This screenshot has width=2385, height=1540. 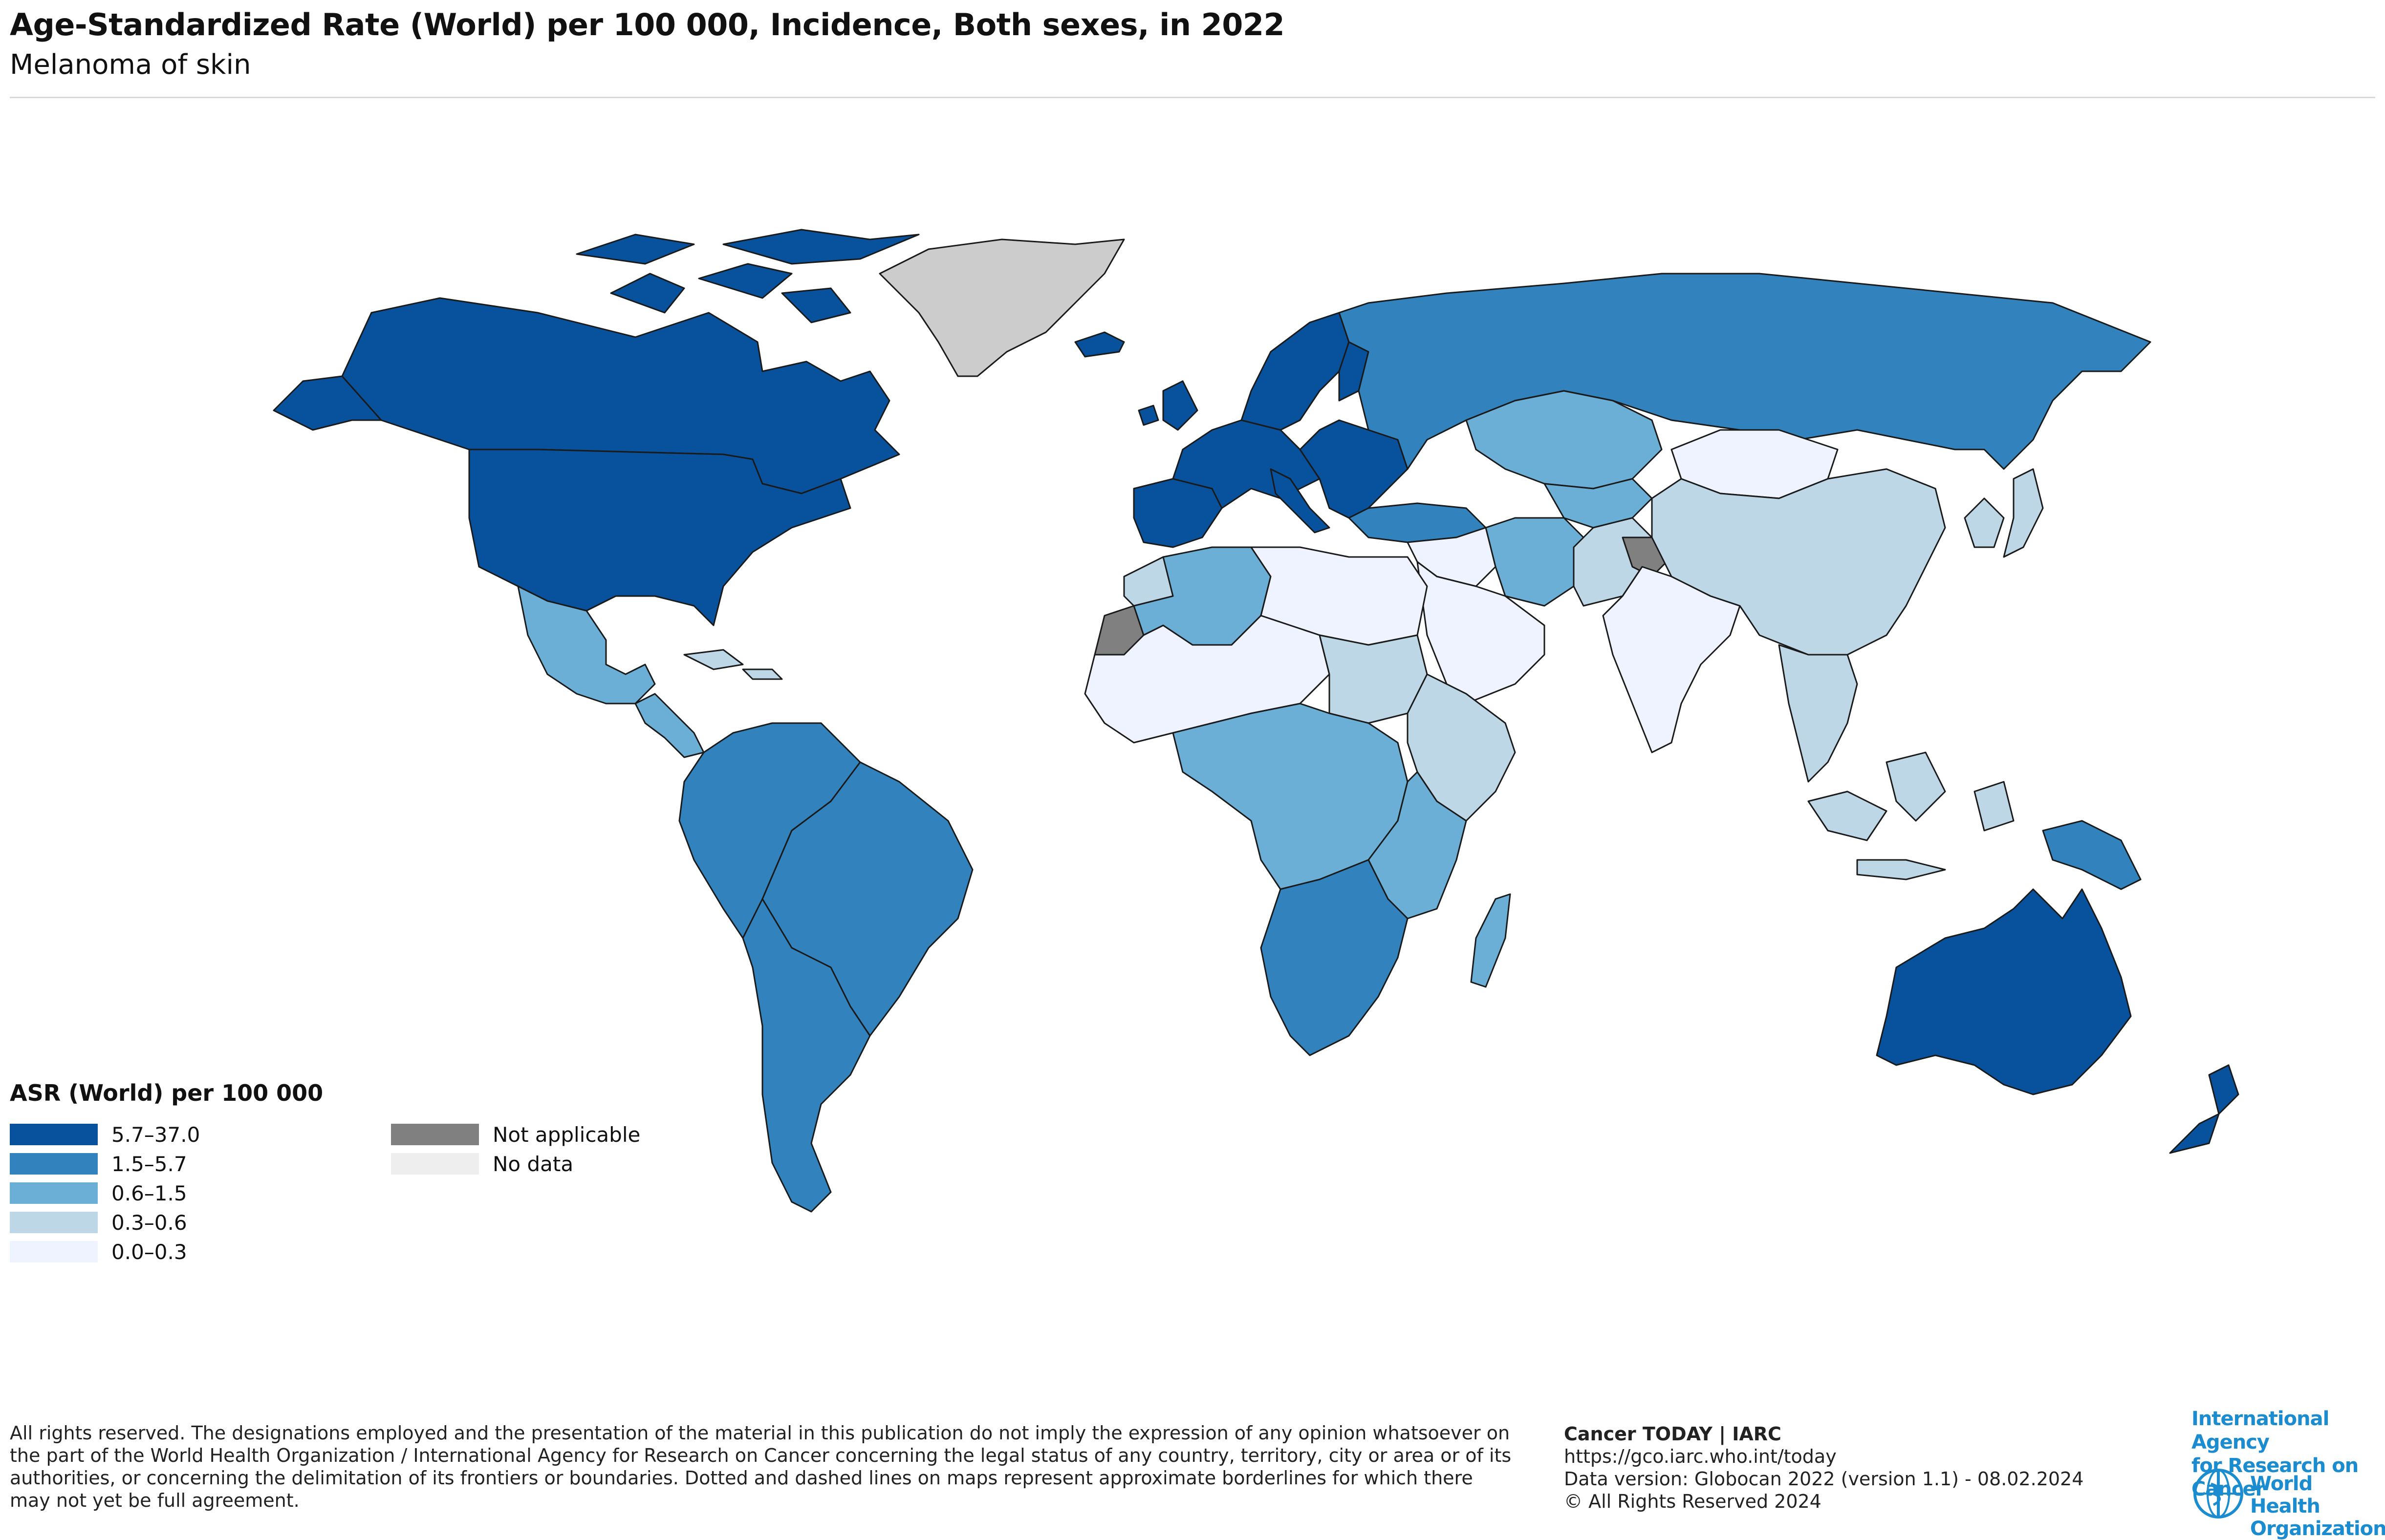 What do you see at coordinates (669, 725) in the screenshot?
I see `map-region-central-america` at bounding box center [669, 725].